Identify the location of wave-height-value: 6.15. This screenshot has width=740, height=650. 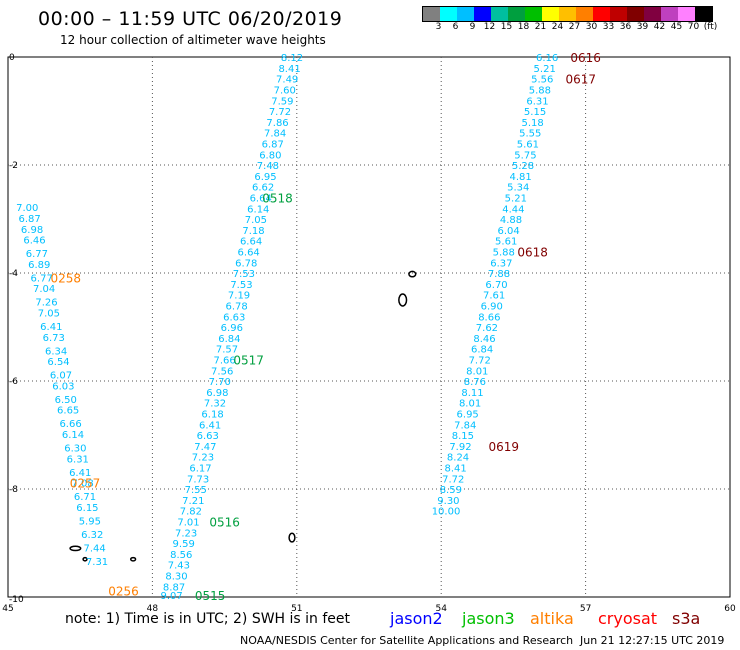
(87, 508).